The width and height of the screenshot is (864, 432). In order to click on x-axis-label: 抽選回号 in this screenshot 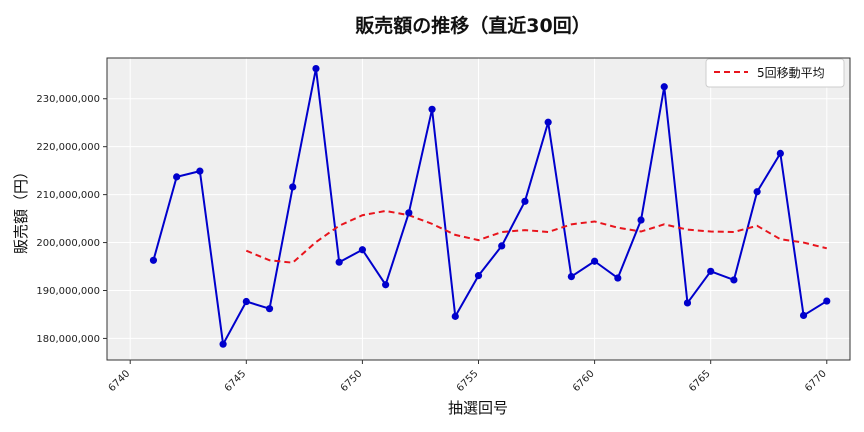, I will do `click(478, 408)`.